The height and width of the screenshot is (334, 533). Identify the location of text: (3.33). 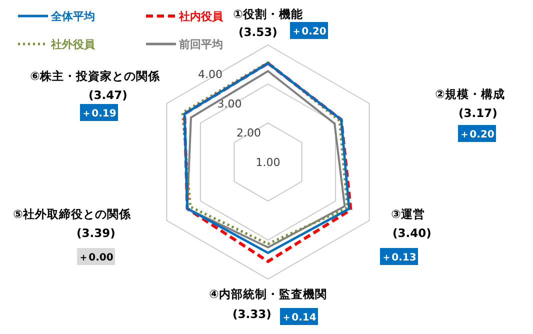
(252, 314).